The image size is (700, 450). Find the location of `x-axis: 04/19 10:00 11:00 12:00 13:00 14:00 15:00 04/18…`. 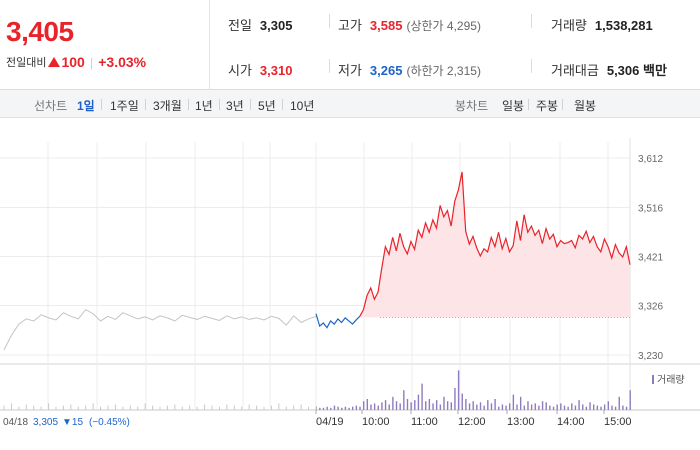

x-axis: 04/19 10:00 11:00 12:00 13:00 14:00 15:00 04/18… is located at coordinates (317, 419).